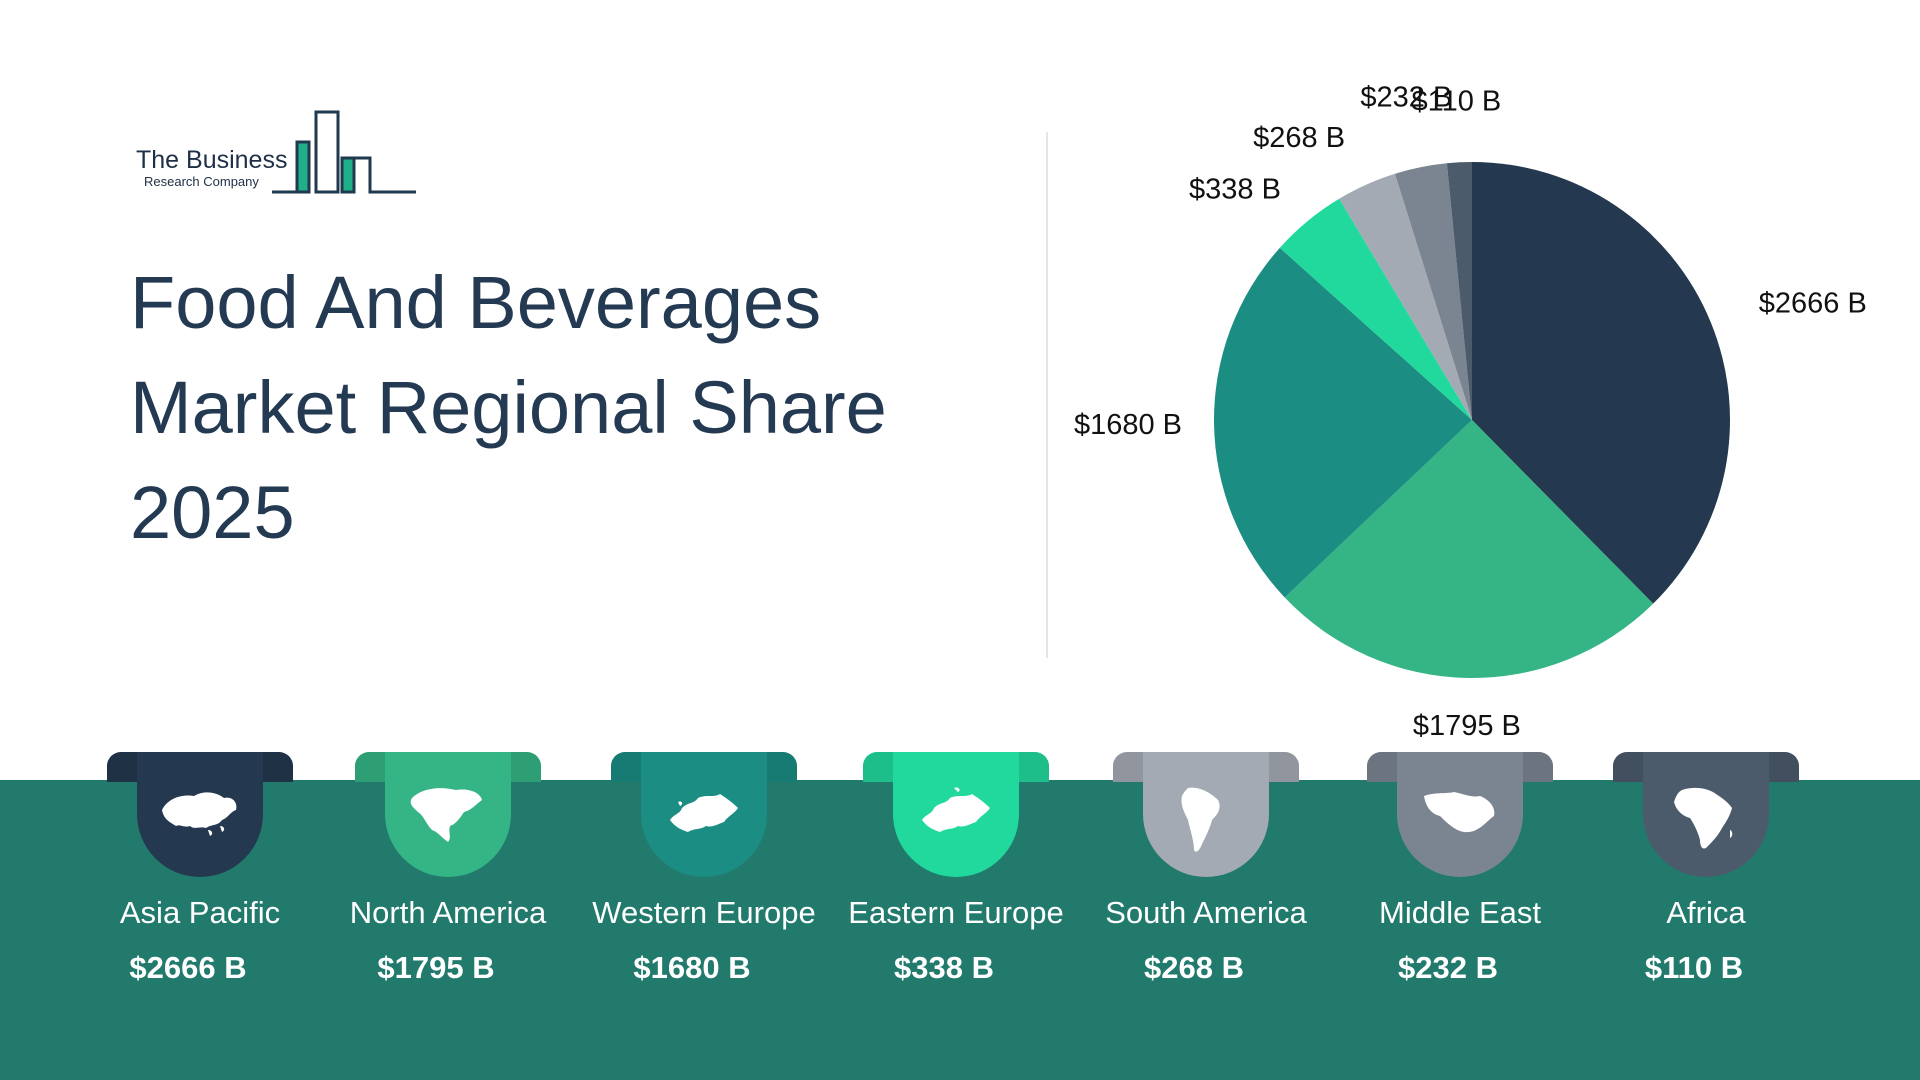 This screenshot has height=1080, width=1920. I want to click on pie-slice-north-america, so click(1469, 549).